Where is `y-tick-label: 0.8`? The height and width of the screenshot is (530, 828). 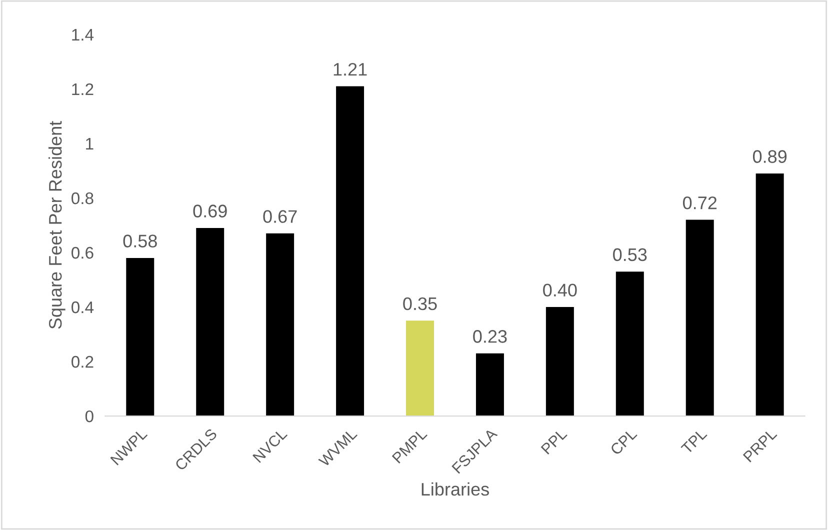
y-tick-label: 0.8 is located at coordinates (83, 198).